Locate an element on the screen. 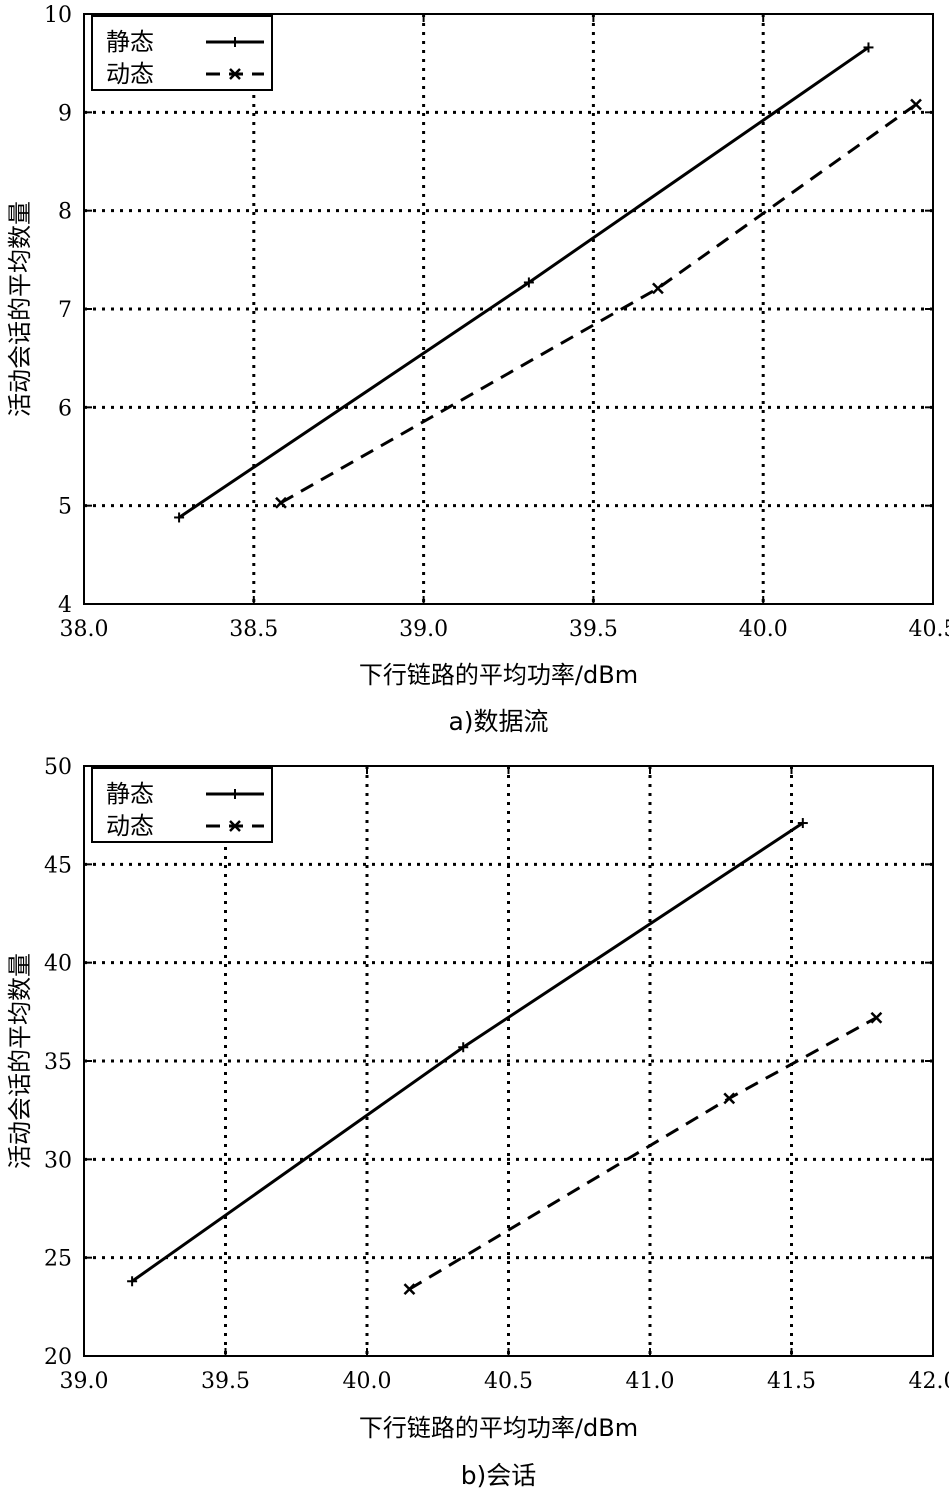 This screenshot has height=1492, width=949. y-tick-label: 6 is located at coordinates (65, 408).